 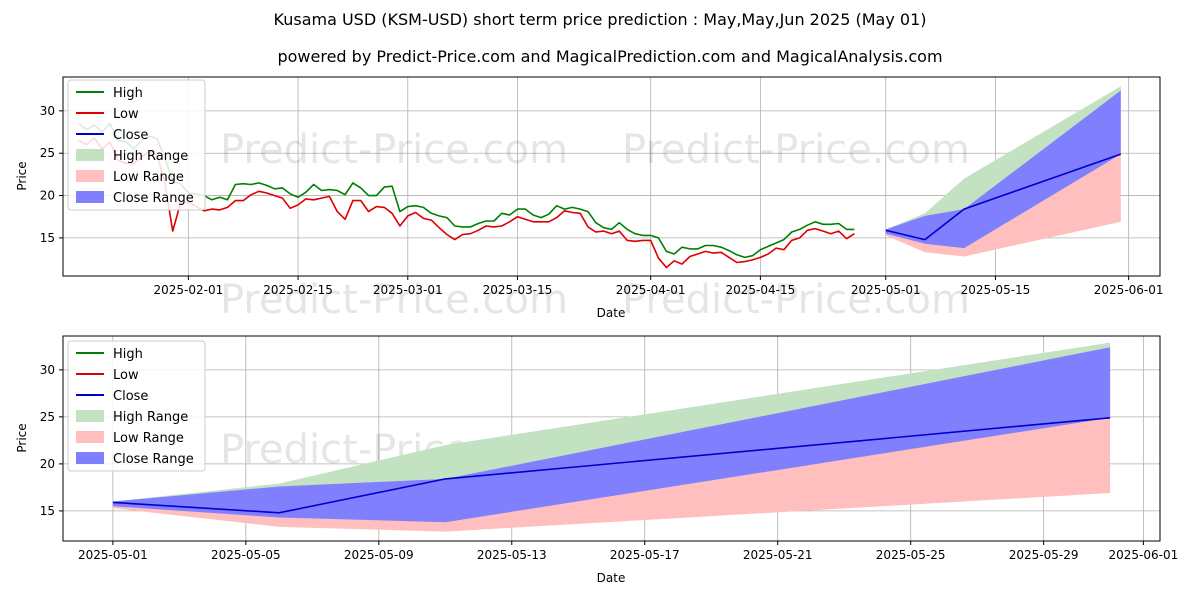 I want to click on x-tick-label: 2025-05-17, so click(x=645, y=555).